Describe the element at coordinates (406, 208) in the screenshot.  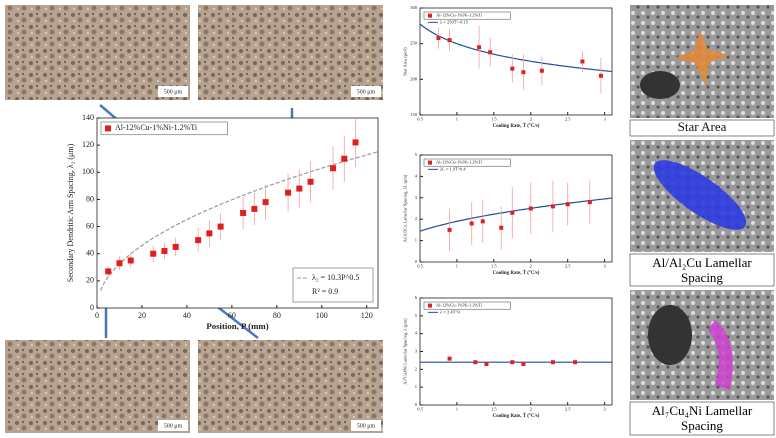
I see `y-axis-label: Al/Al2Cu Lamellar Spacing, λL (μm)` at that location.